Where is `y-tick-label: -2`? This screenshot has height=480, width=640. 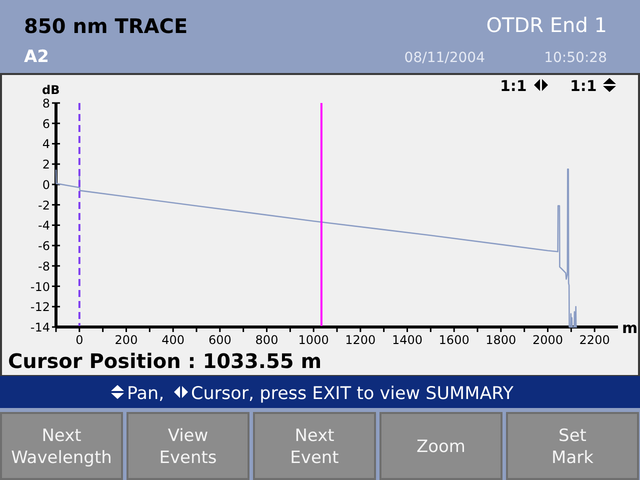 y-tick-label: -2 is located at coordinates (44, 205).